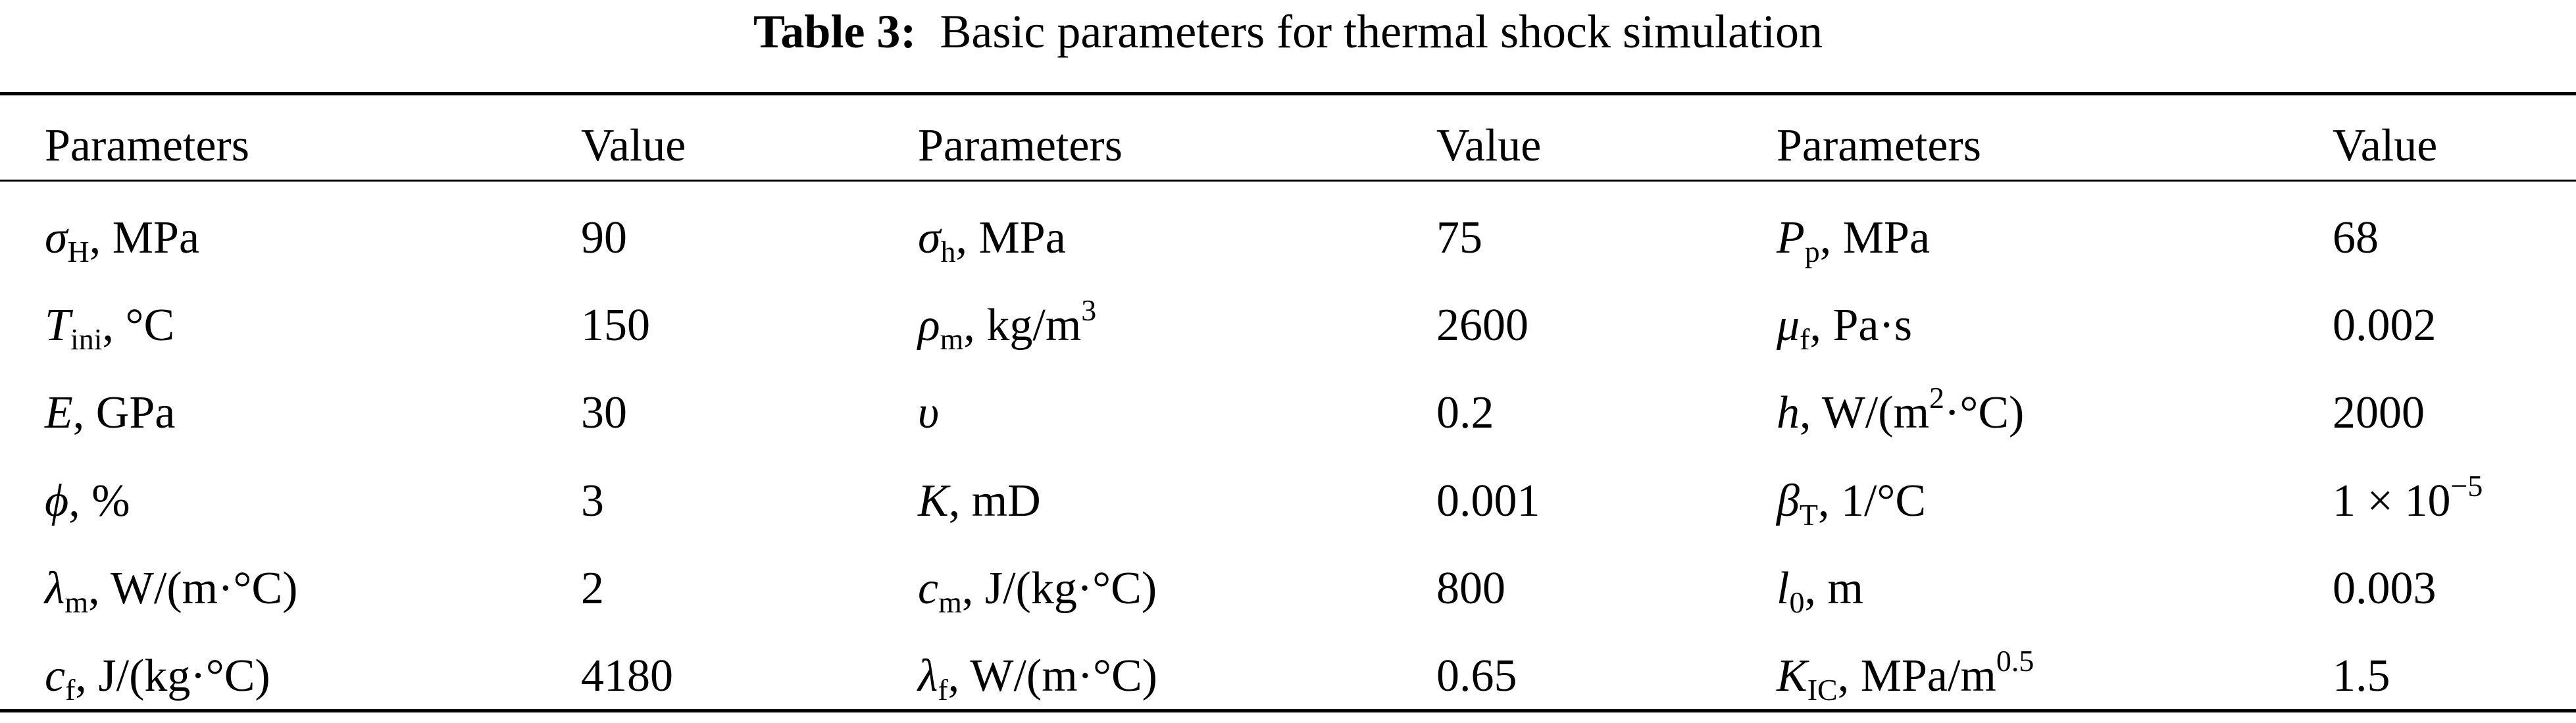  I want to click on table-cell: 75, so click(1459, 238).